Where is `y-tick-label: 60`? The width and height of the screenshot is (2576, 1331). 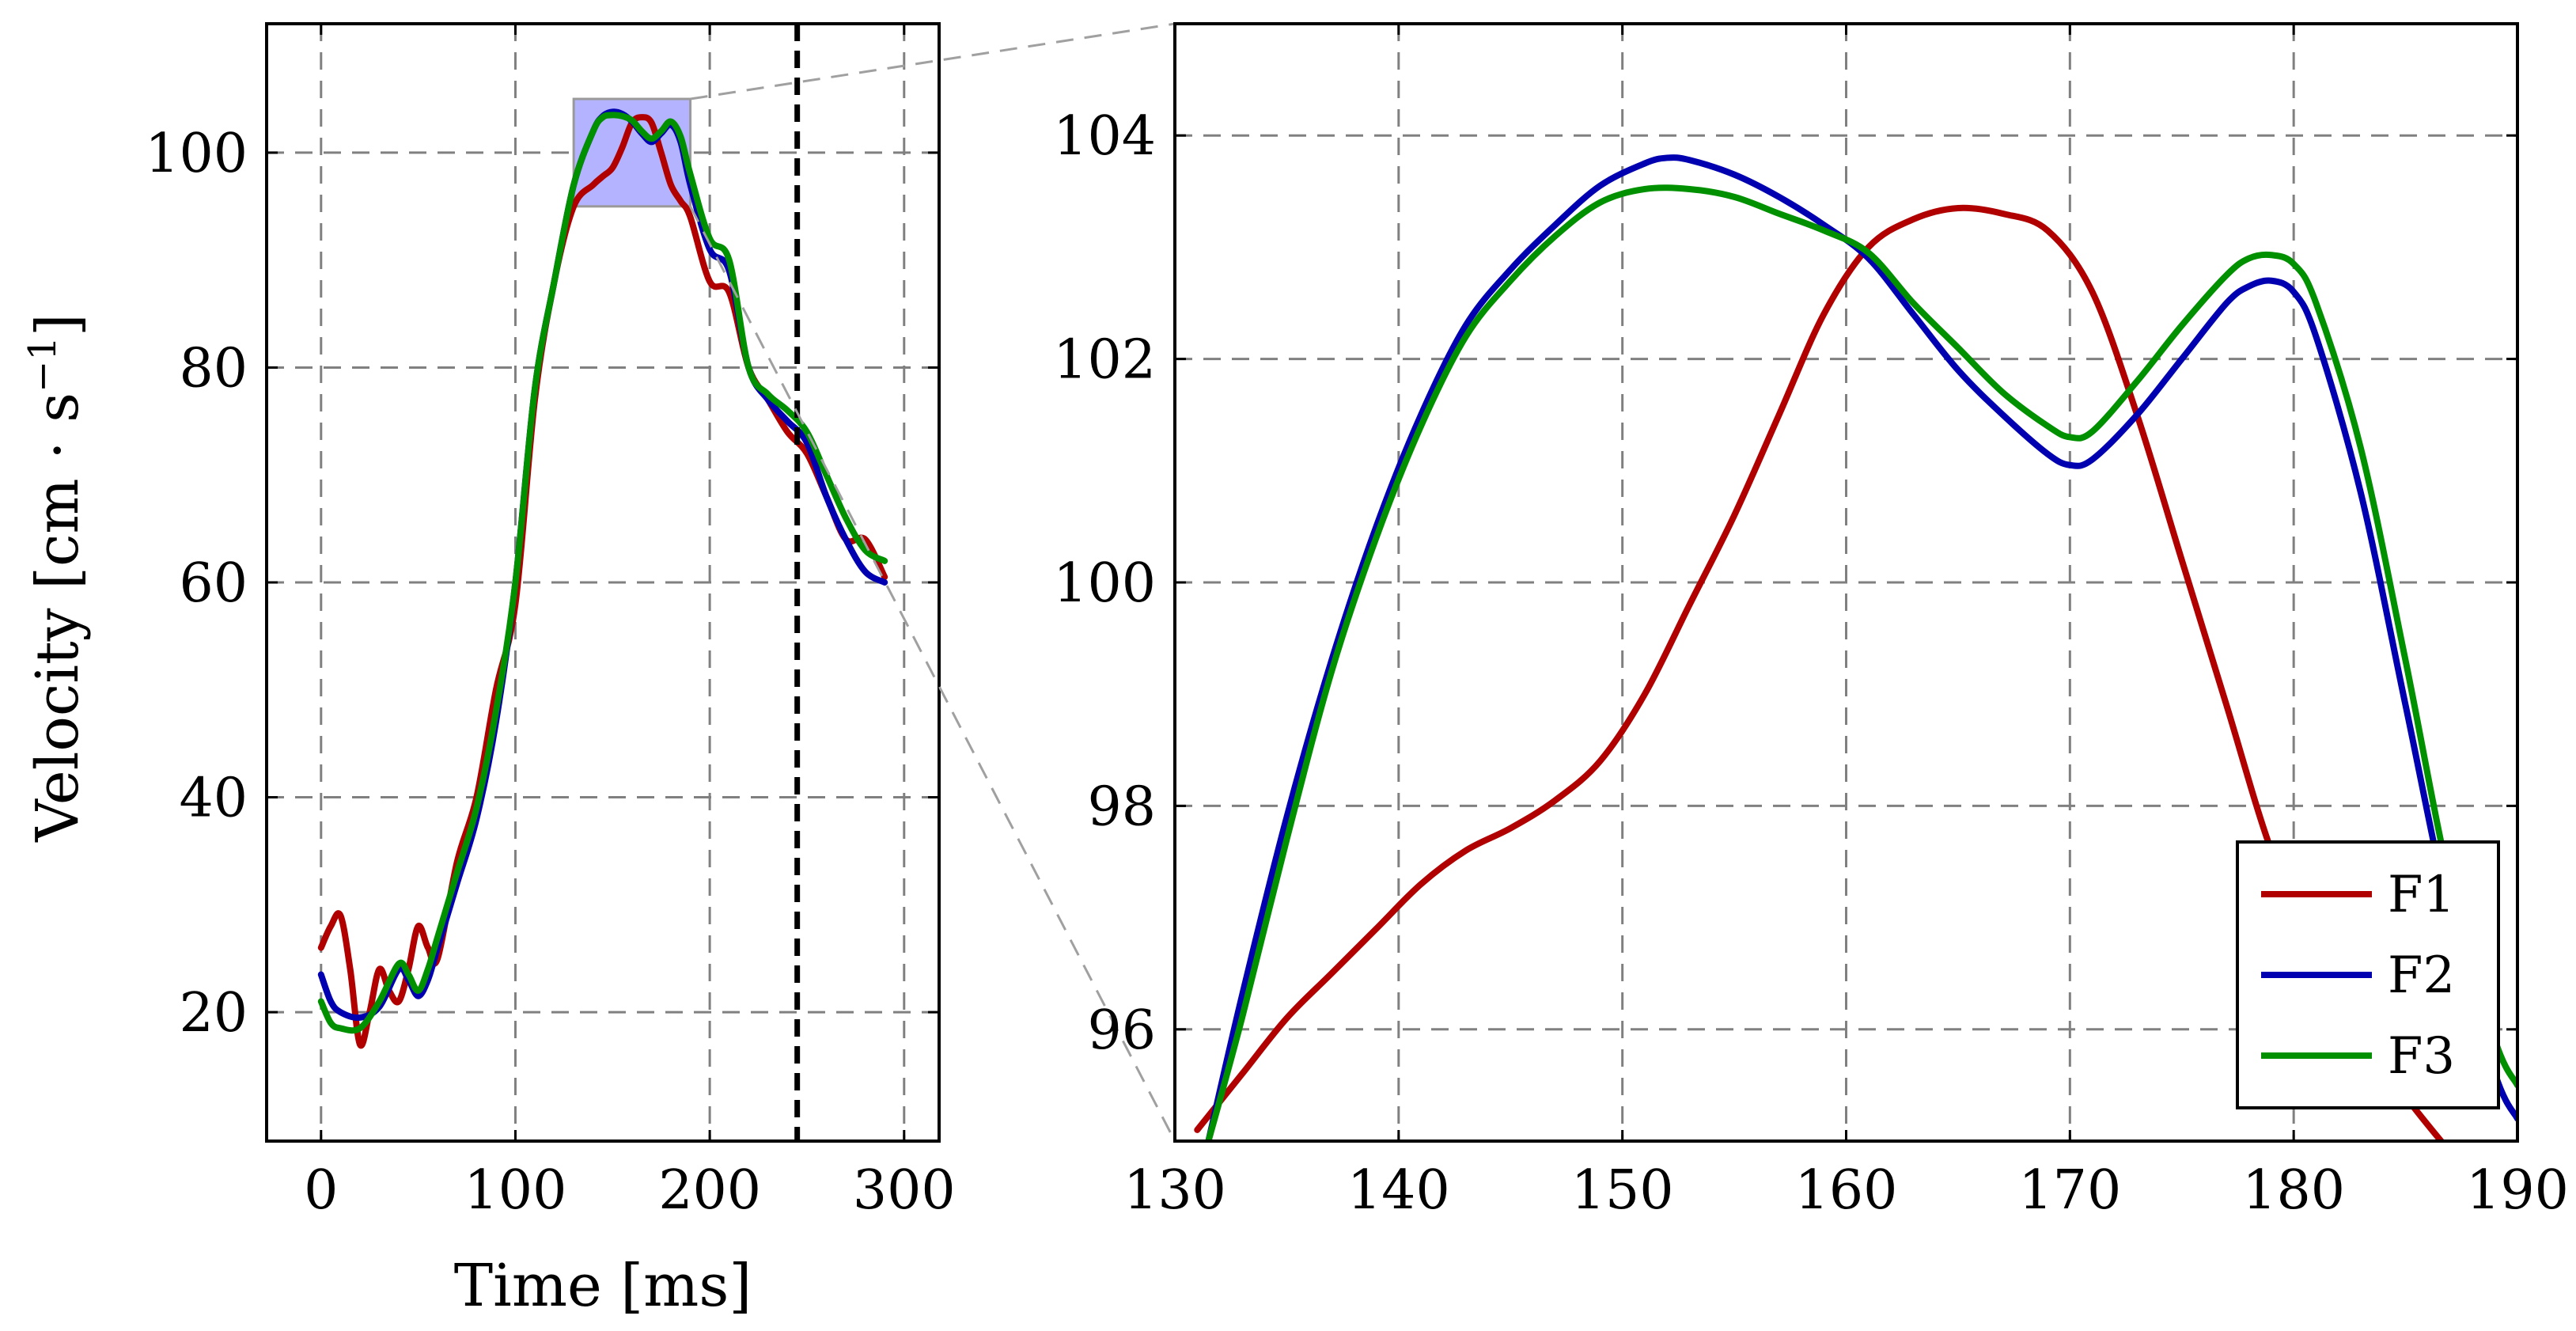
y-tick-label: 60 is located at coordinates (214, 583).